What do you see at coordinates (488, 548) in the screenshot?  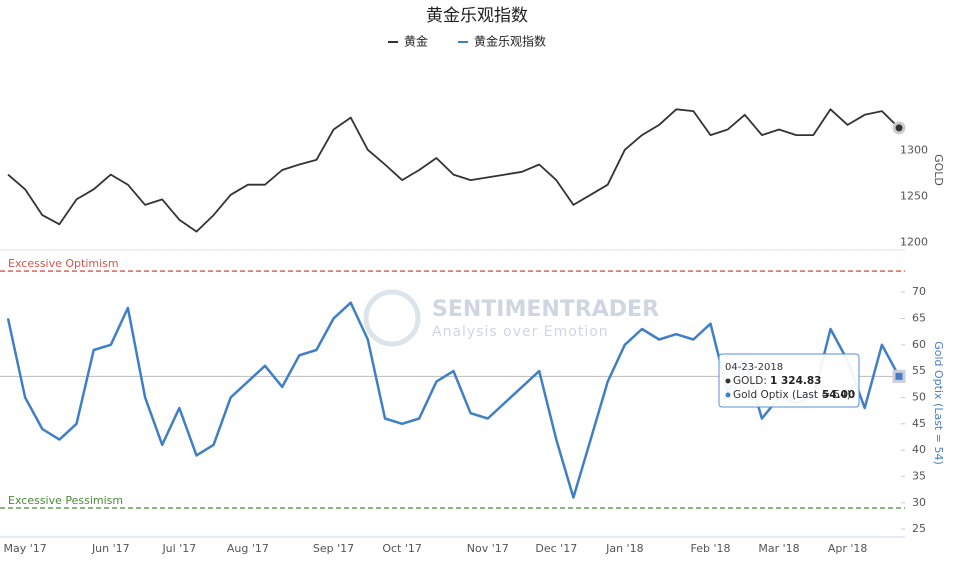 I see `x-tick-label: Nov '17` at bounding box center [488, 548].